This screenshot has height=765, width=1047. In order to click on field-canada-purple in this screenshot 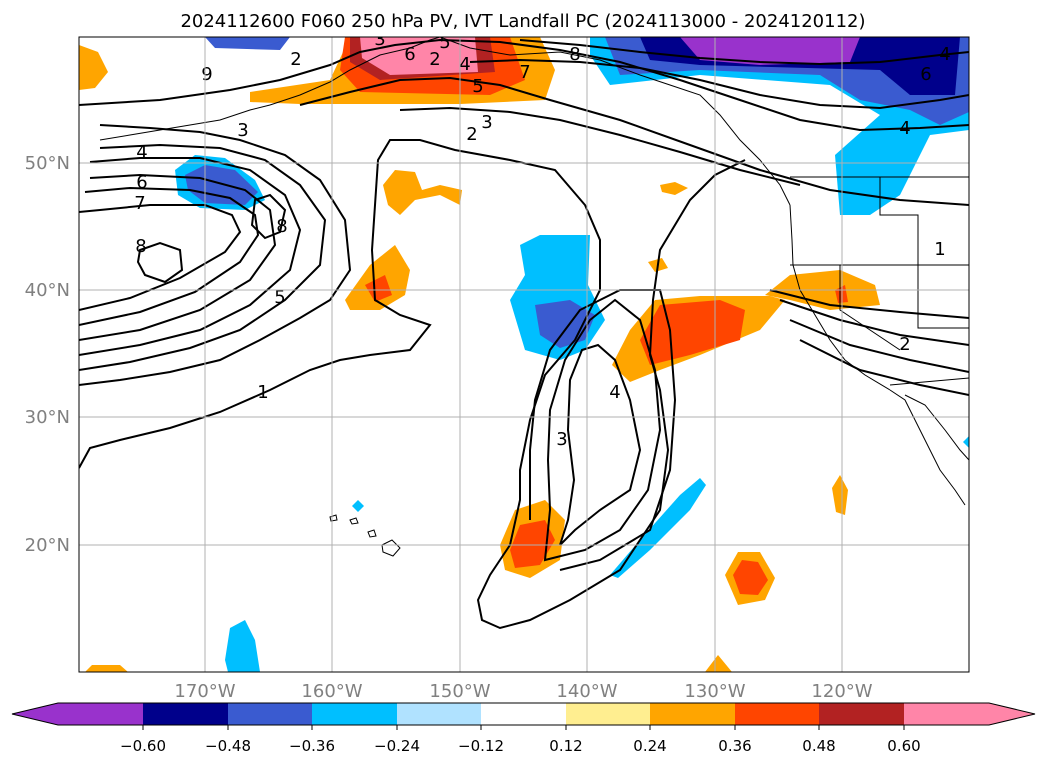, I will do `click(770, 51)`.